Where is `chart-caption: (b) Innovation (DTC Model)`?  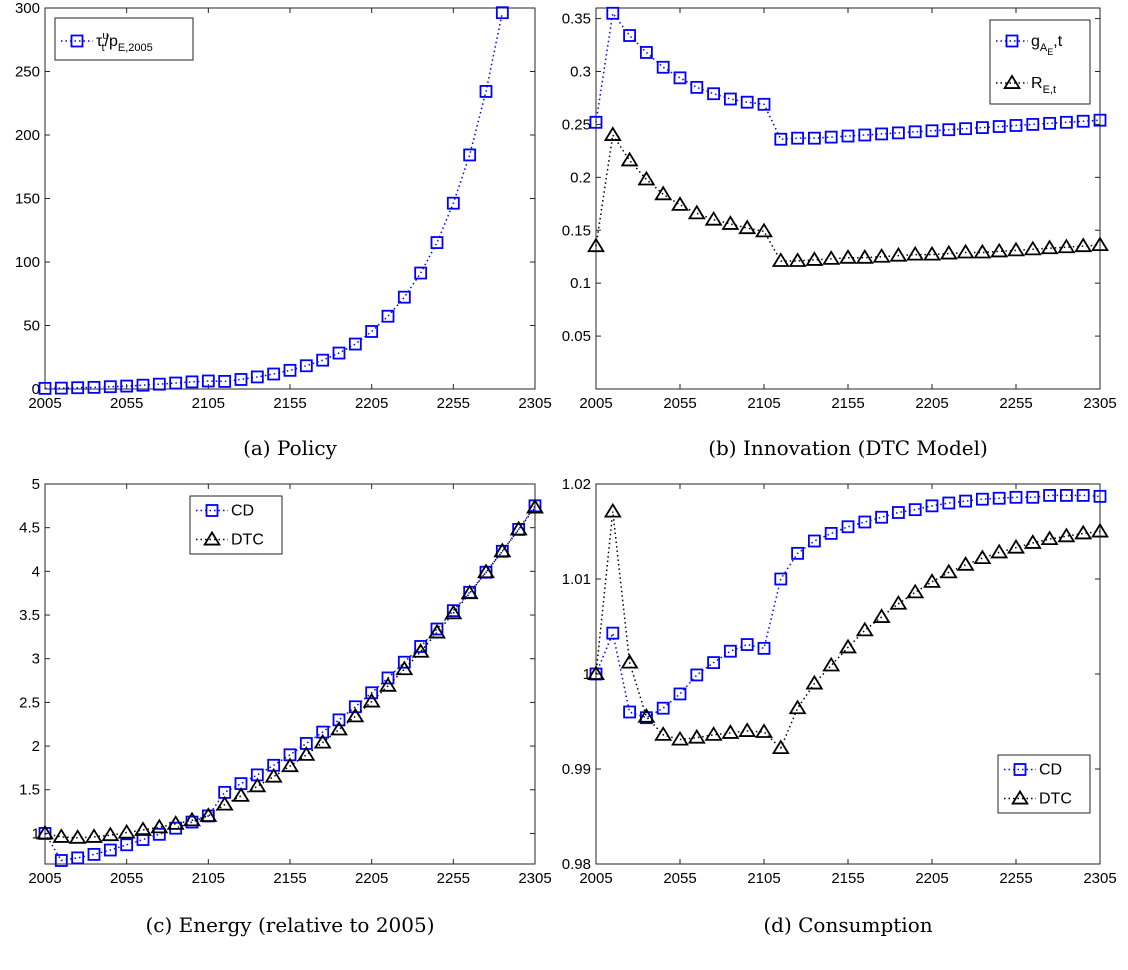
chart-caption: (b) Innovation (DTC Model) is located at coordinates (848, 448).